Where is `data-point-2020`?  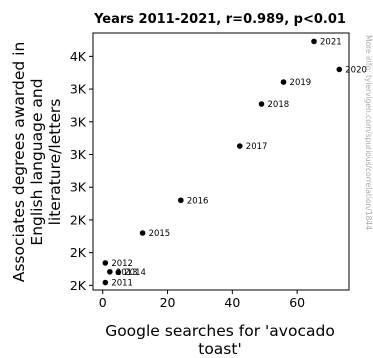
data-point-2020 is located at coordinates (339, 69).